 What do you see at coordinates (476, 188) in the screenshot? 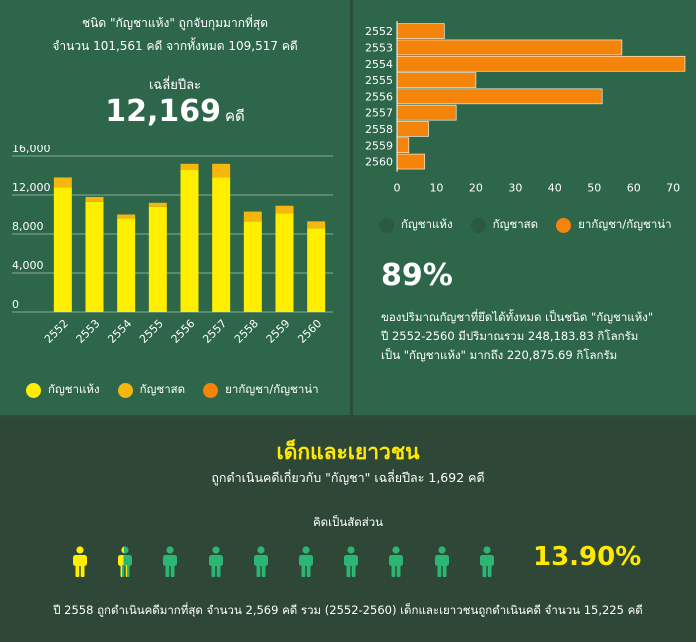
I see `x-tick-label: 20` at bounding box center [476, 188].